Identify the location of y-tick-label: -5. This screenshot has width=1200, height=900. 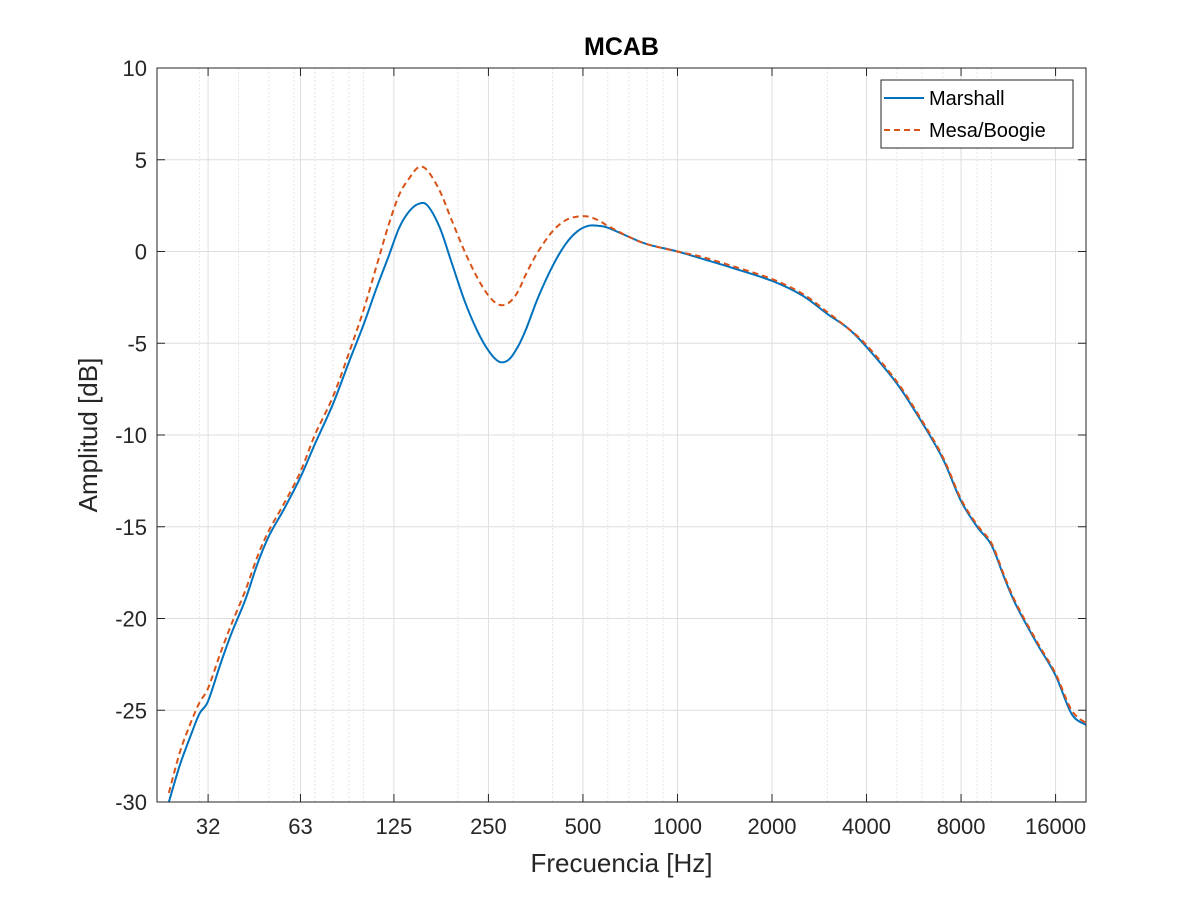
(137, 343).